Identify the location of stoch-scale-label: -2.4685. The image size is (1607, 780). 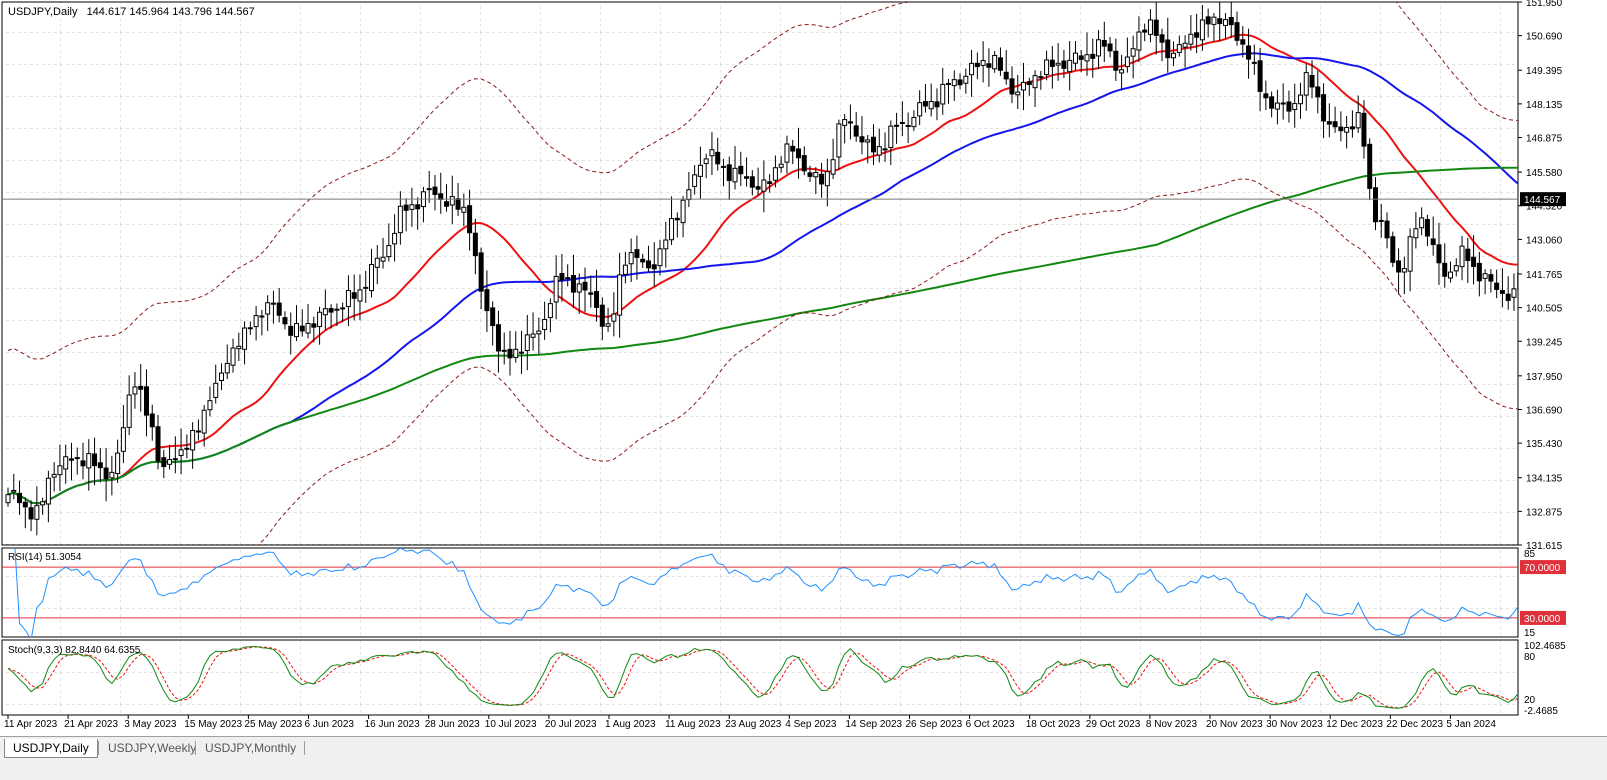
(1541, 711).